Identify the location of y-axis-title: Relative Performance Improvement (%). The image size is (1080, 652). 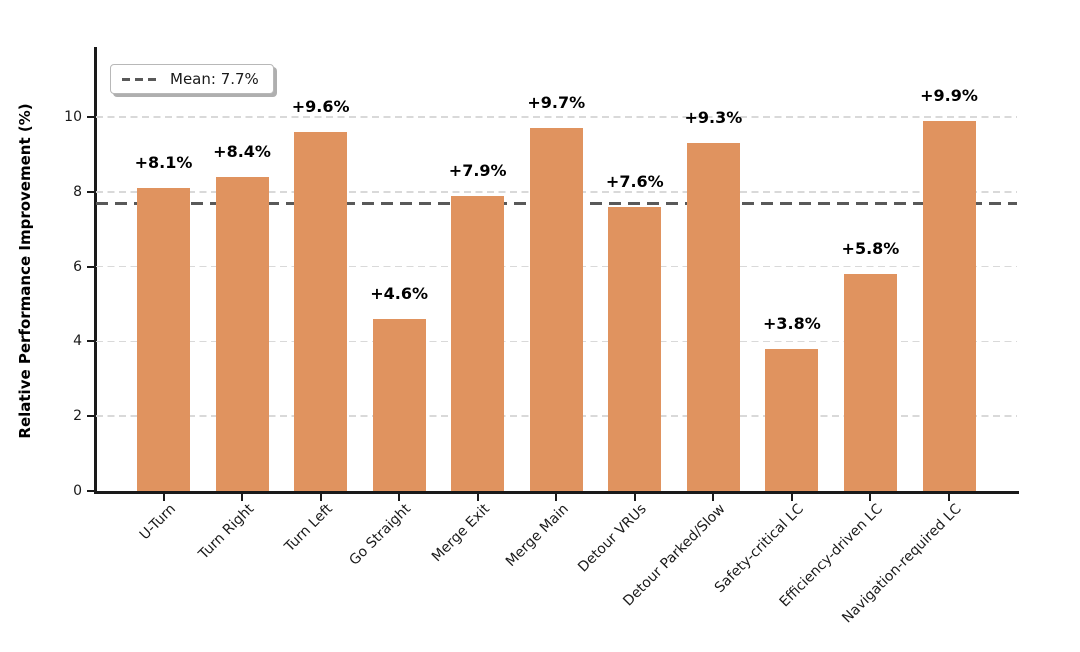
(25, 271).